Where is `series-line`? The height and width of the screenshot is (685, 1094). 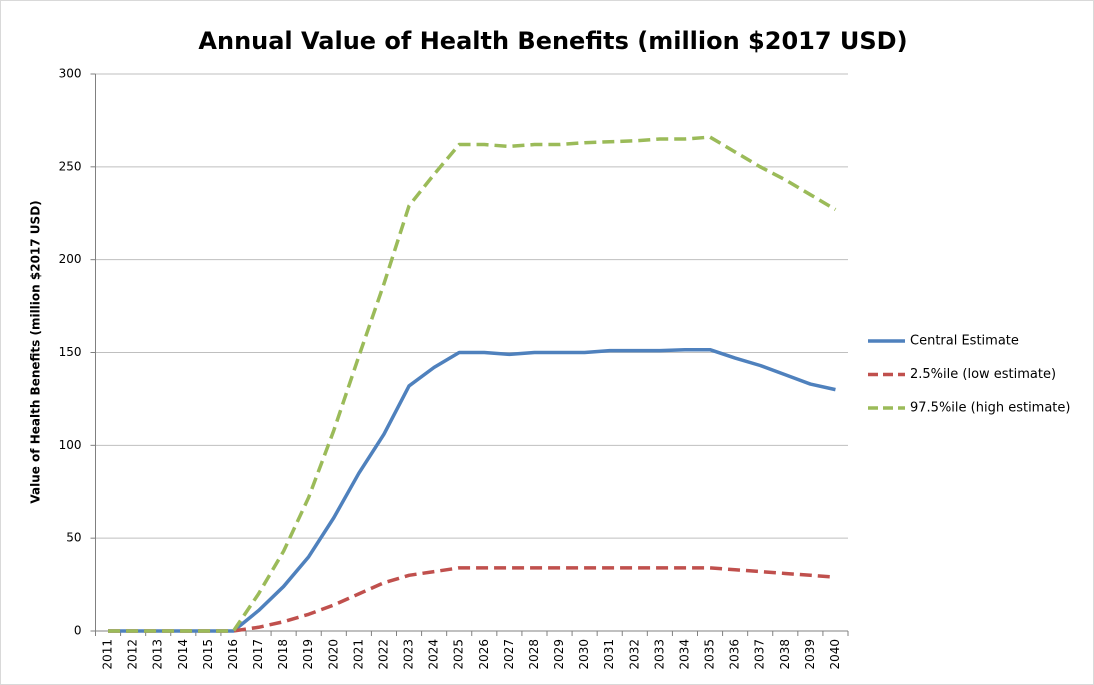
series-line is located at coordinates (472, 599).